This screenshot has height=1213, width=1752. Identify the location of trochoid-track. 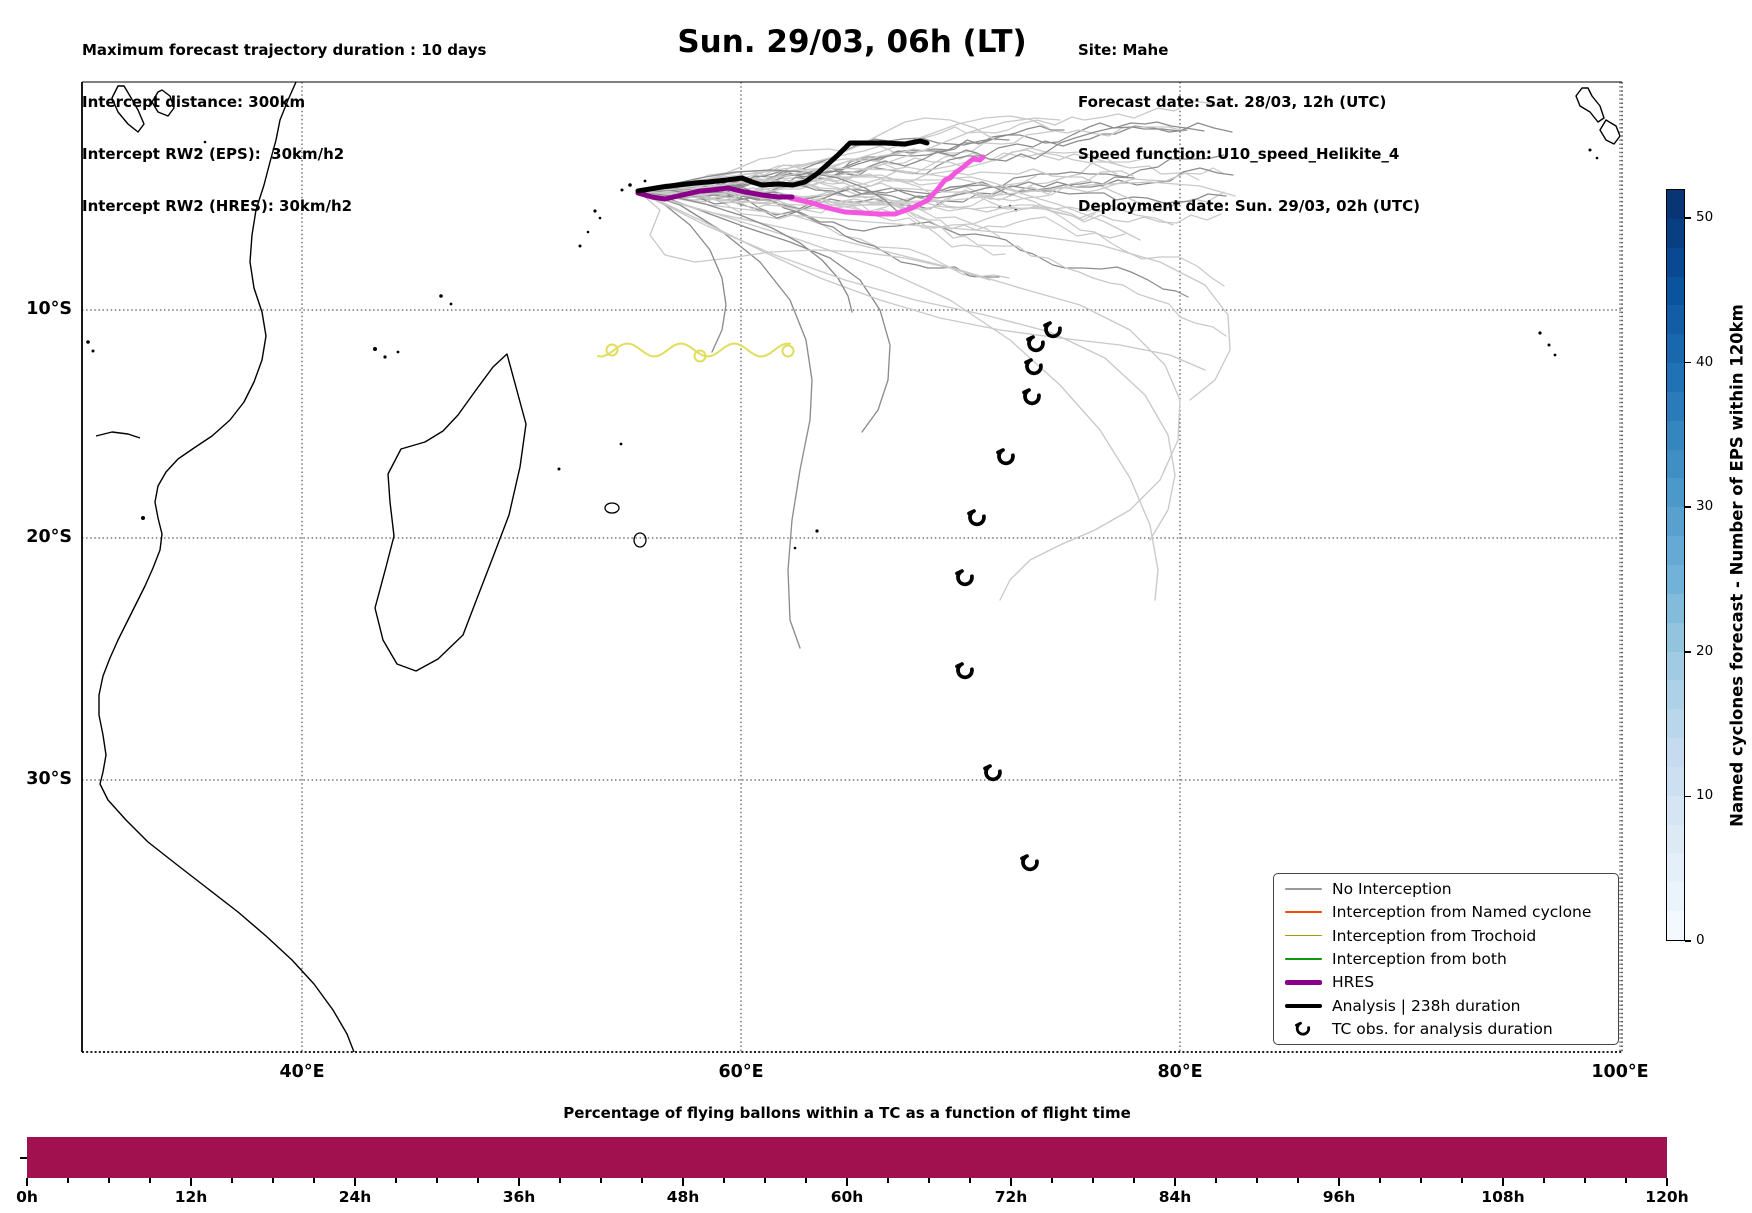
(694, 350).